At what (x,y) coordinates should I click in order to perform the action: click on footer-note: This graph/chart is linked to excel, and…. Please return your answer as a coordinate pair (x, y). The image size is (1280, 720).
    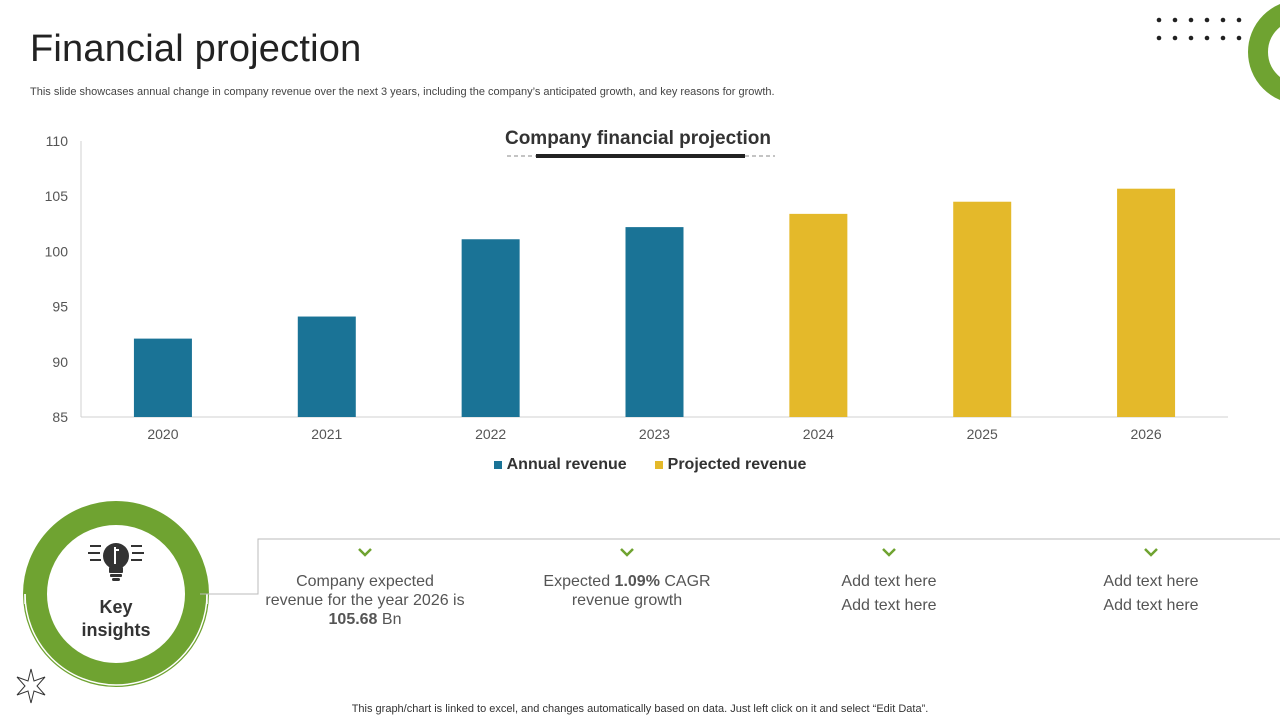
    Looking at the image, I should click on (640, 709).